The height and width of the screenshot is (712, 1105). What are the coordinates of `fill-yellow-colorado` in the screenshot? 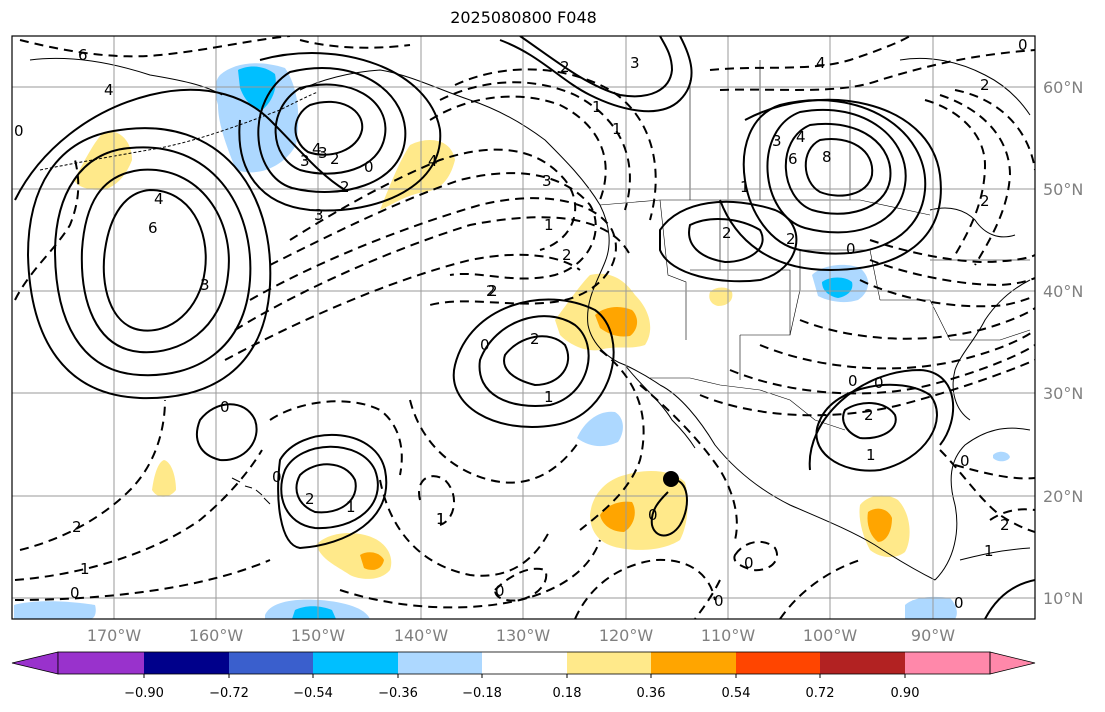 It's located at (721, 296).